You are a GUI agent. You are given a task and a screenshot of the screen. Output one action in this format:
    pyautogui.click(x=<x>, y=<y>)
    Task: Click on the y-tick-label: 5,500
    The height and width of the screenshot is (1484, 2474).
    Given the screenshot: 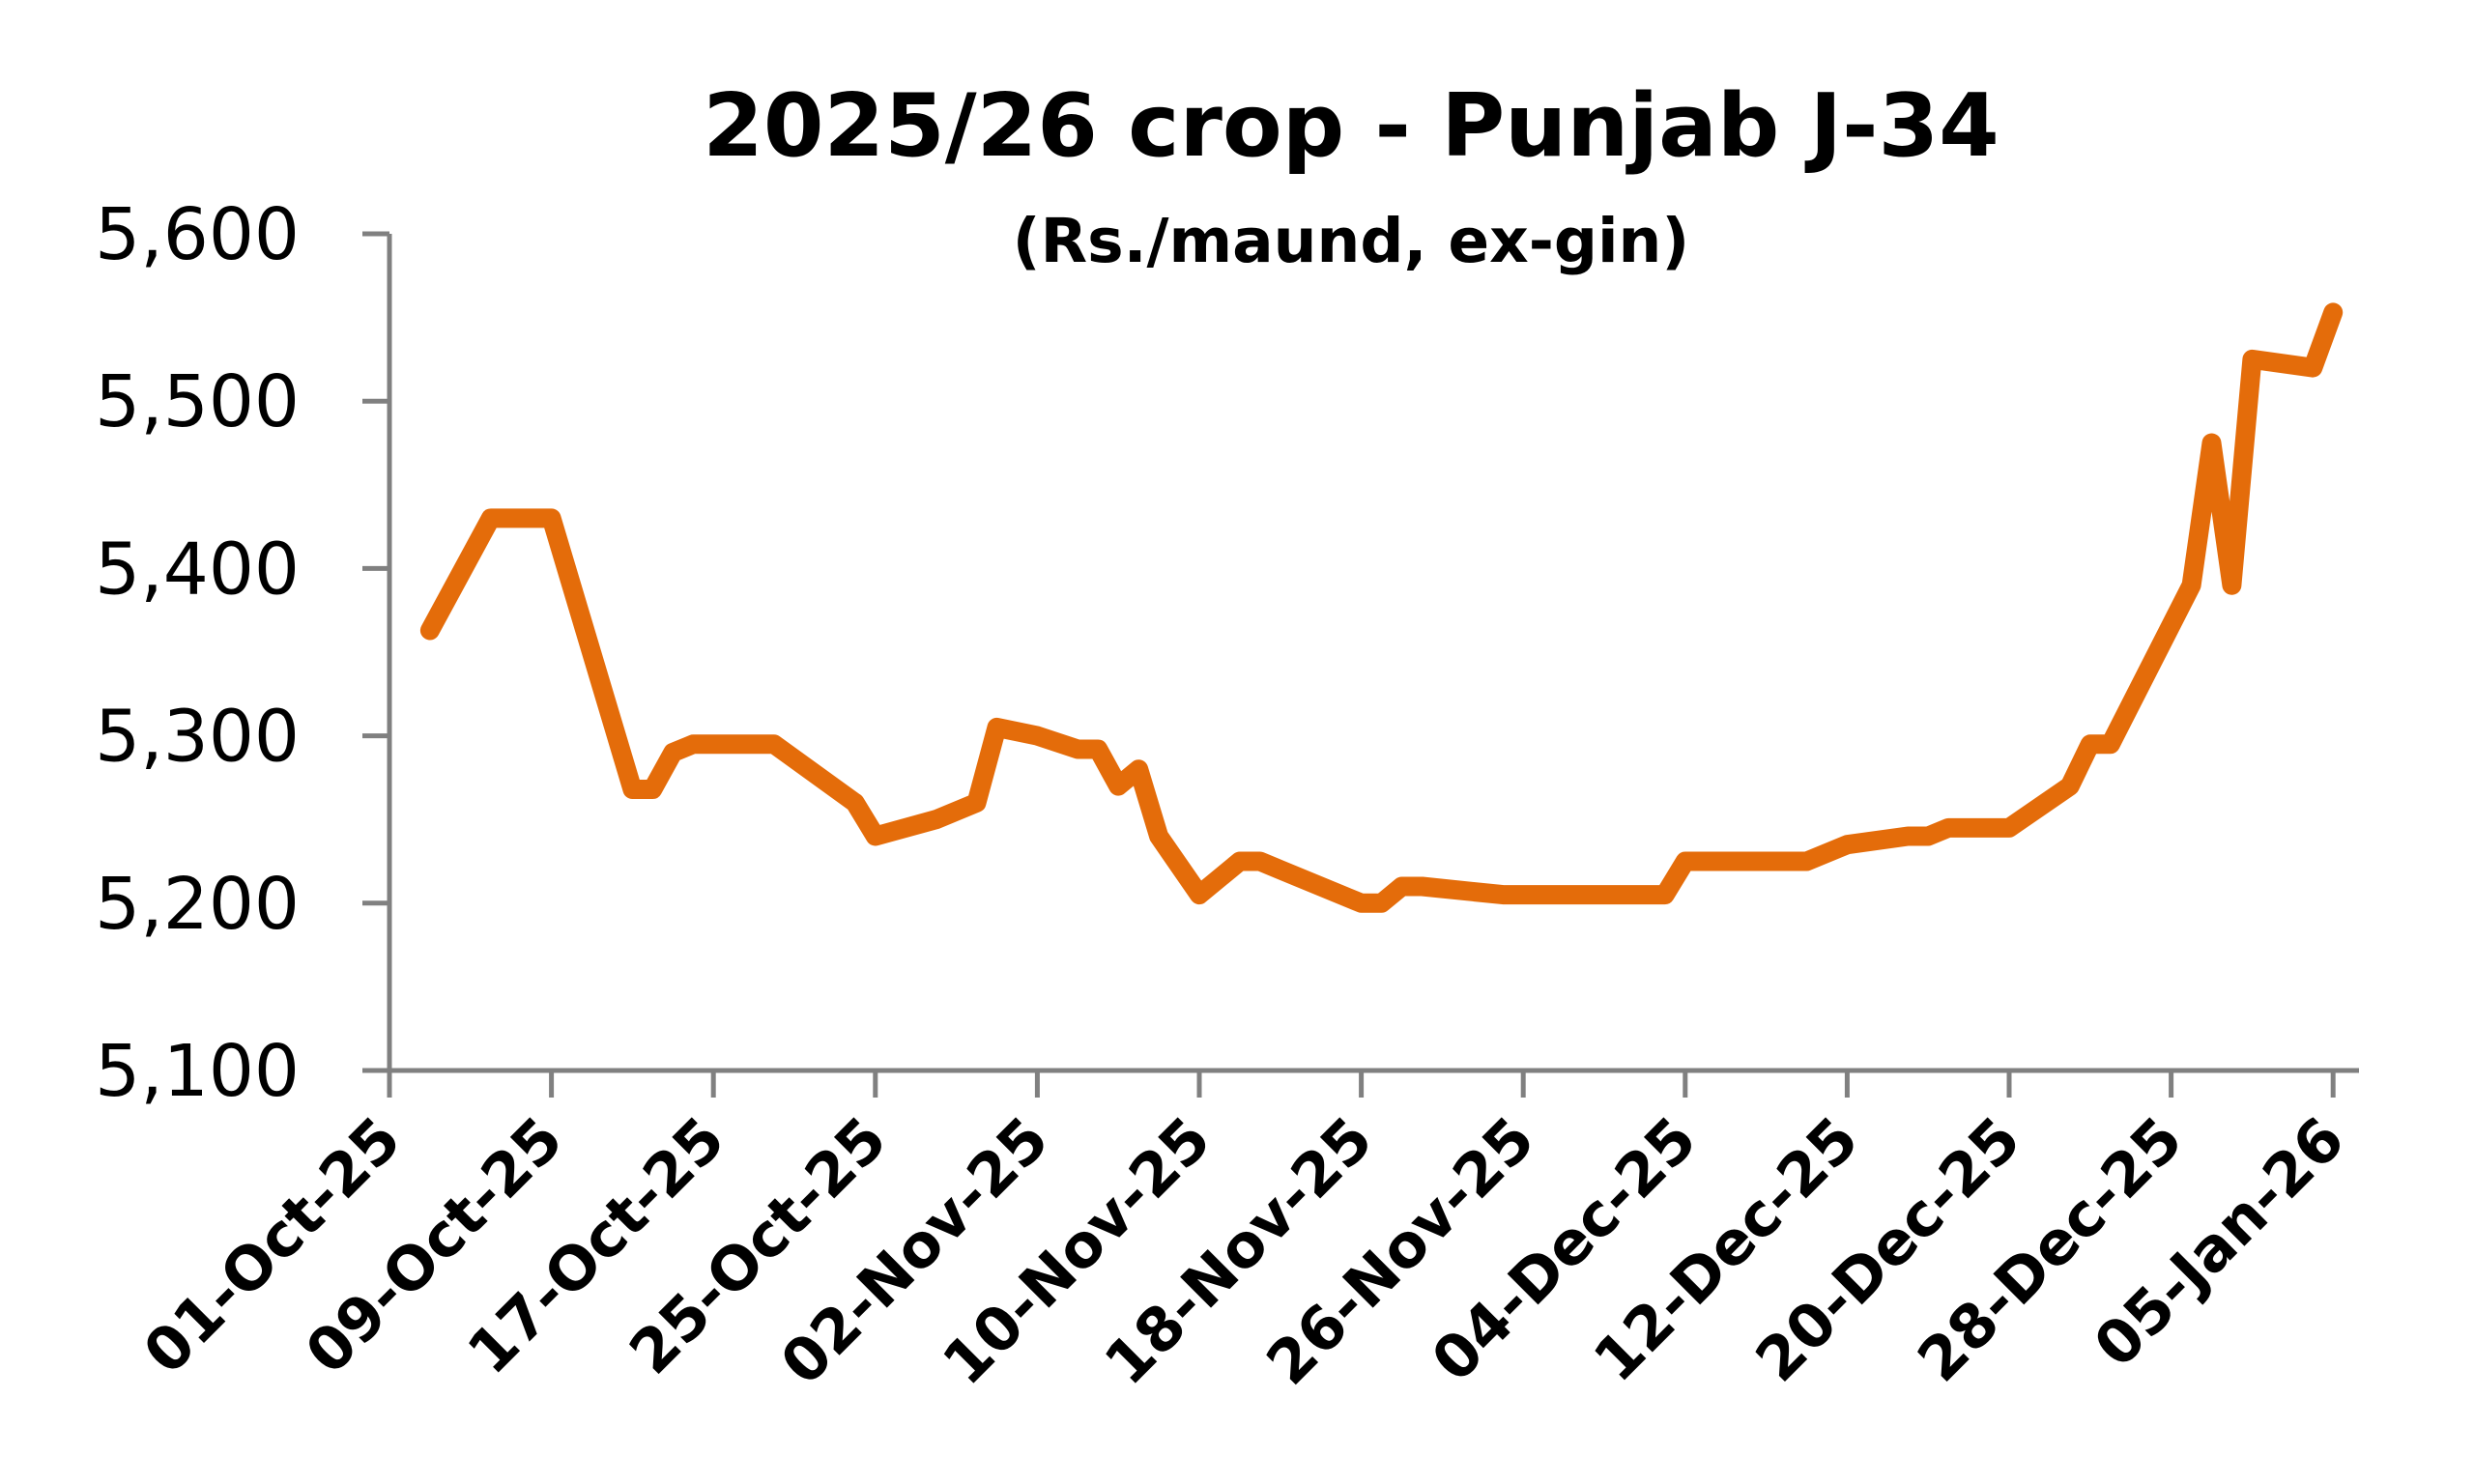 What is the action you would take?
    pyautogui.click(x=197, y=402)
    